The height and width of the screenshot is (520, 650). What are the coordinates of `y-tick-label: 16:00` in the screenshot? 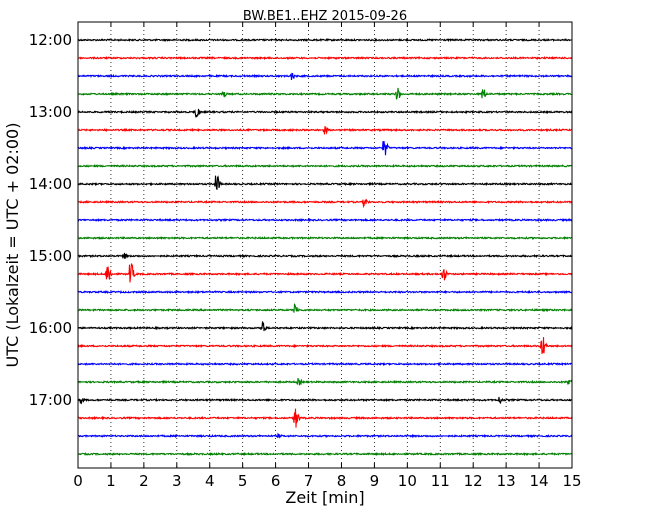 It's located at (50, 328).